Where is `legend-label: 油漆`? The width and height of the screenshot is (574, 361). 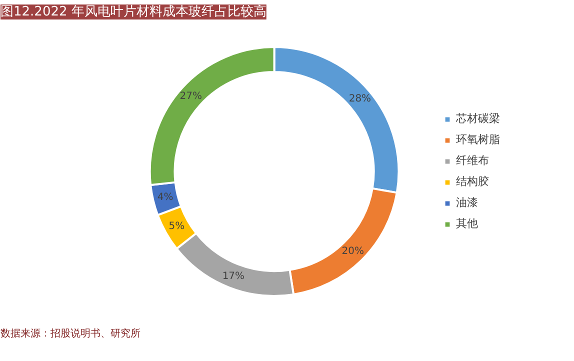
legend-label: 油漆 is located at coordinates (467, 202).